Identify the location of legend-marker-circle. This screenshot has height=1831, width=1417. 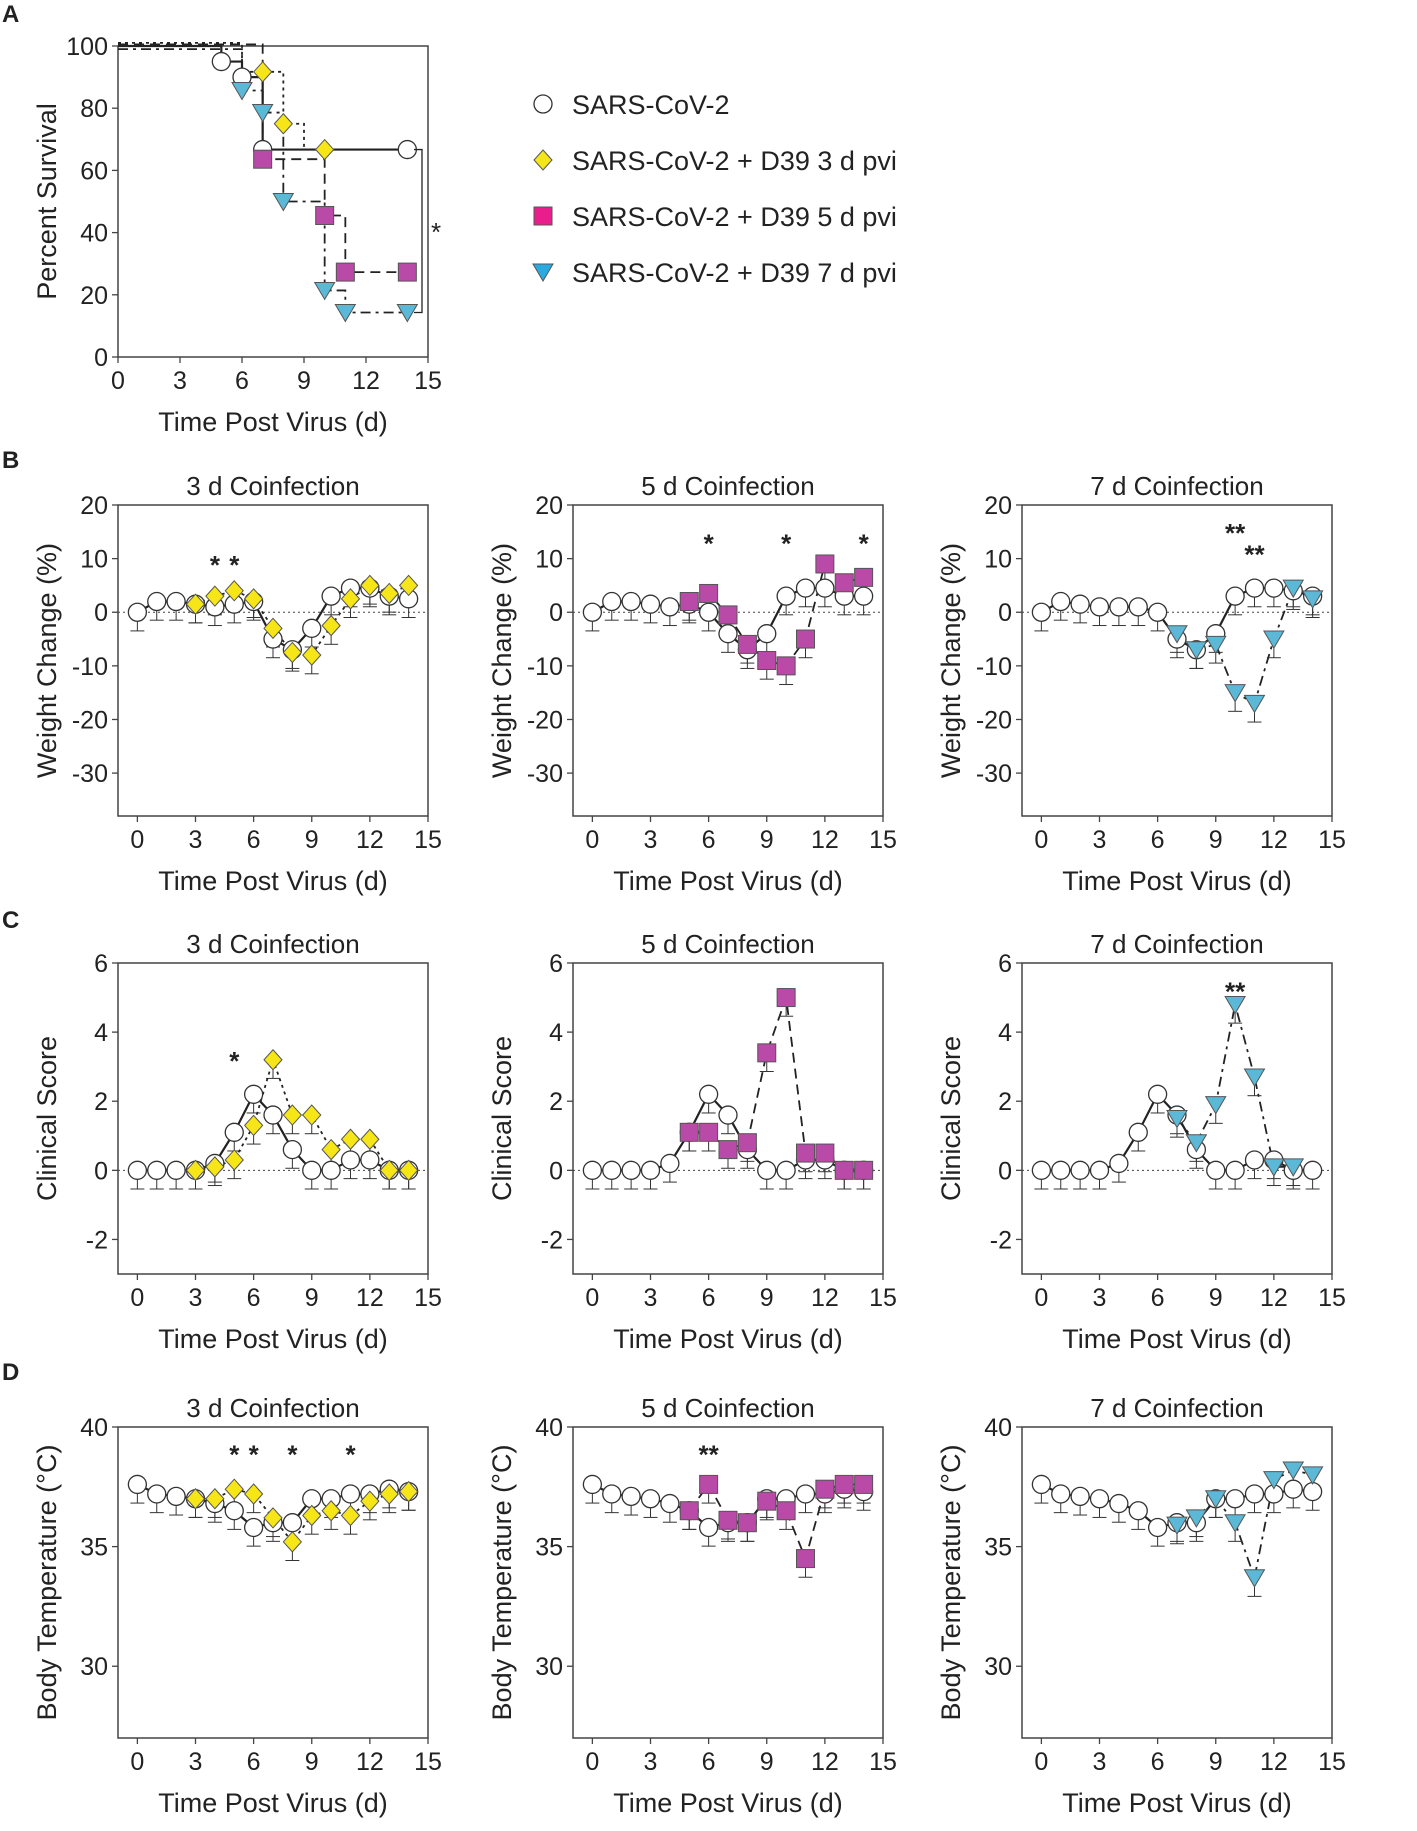
(543, 104).